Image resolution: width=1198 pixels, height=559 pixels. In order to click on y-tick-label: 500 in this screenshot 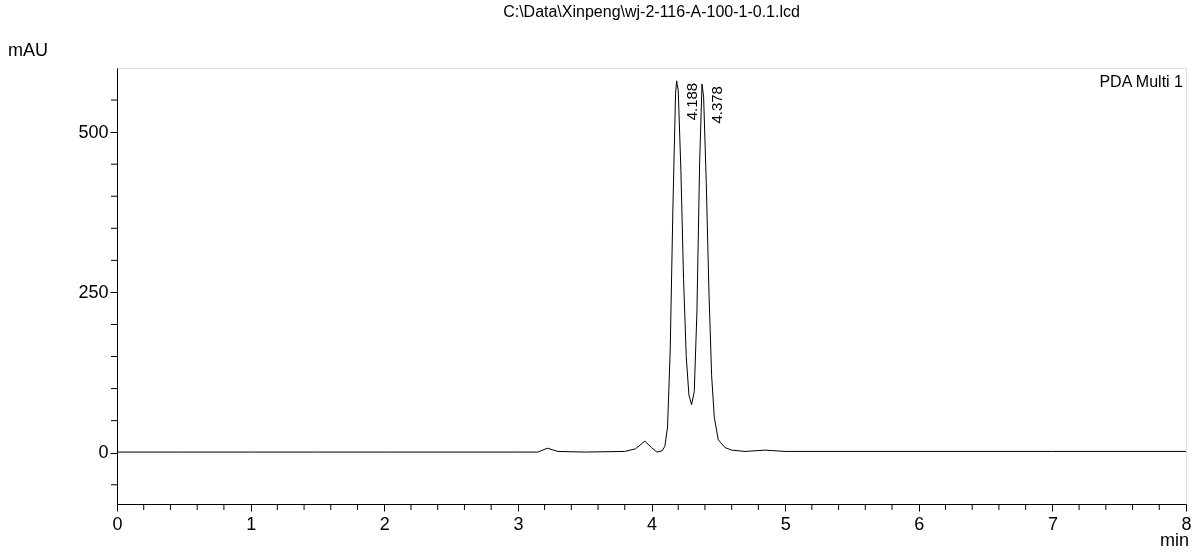, I will do `click(93, 131)`.